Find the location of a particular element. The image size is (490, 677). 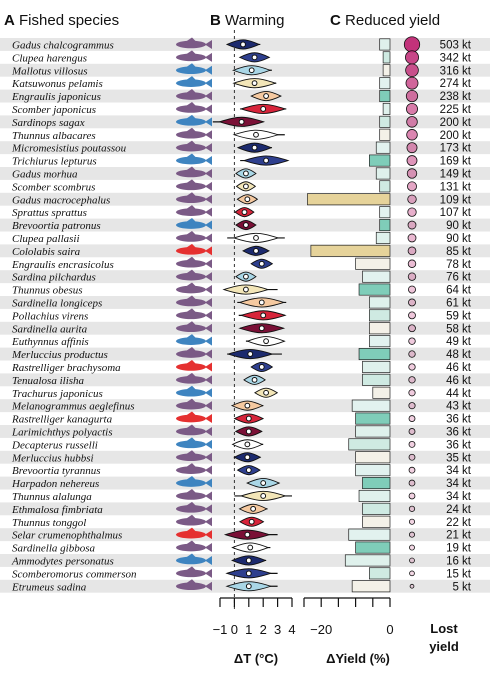

species-name: Decapterus russelli is located at coordinates (54, 445).